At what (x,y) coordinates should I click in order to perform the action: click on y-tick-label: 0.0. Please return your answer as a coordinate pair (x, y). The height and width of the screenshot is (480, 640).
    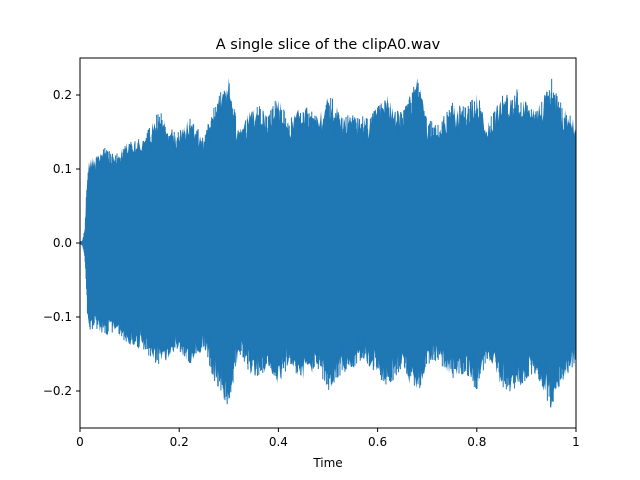
    Looking at the image, I should click on (62, 243).